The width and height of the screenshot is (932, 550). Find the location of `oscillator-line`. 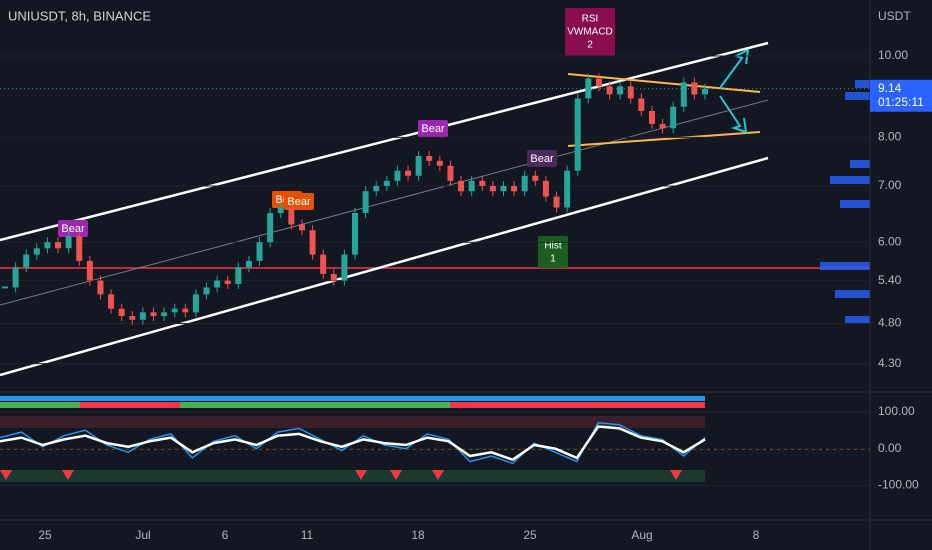

oscillator-line is located at coordinates (353, 443).